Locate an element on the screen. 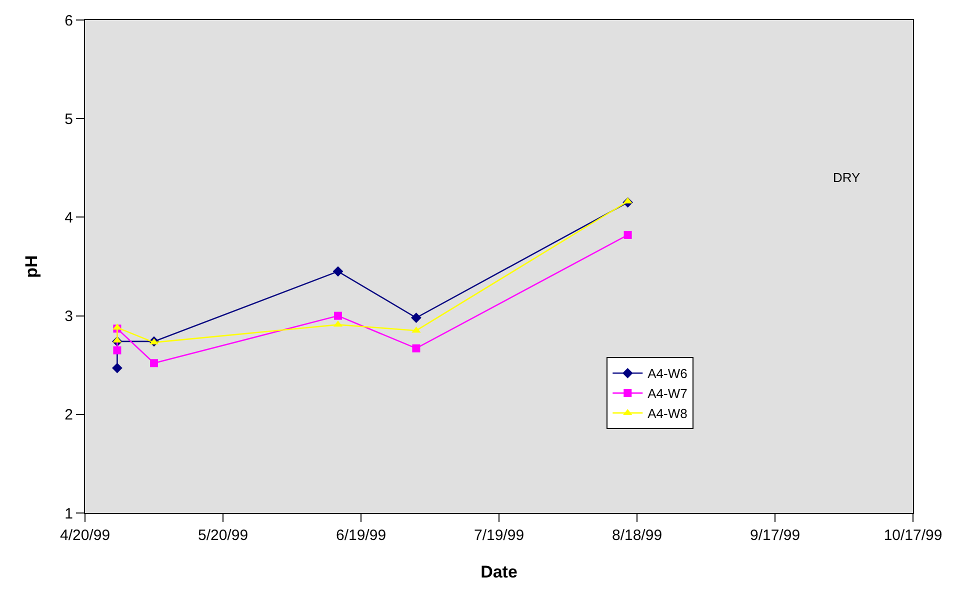 The height and width of the screenshot is (599, 954). y-tick-label: 3 is located at coordinates (68, 317).